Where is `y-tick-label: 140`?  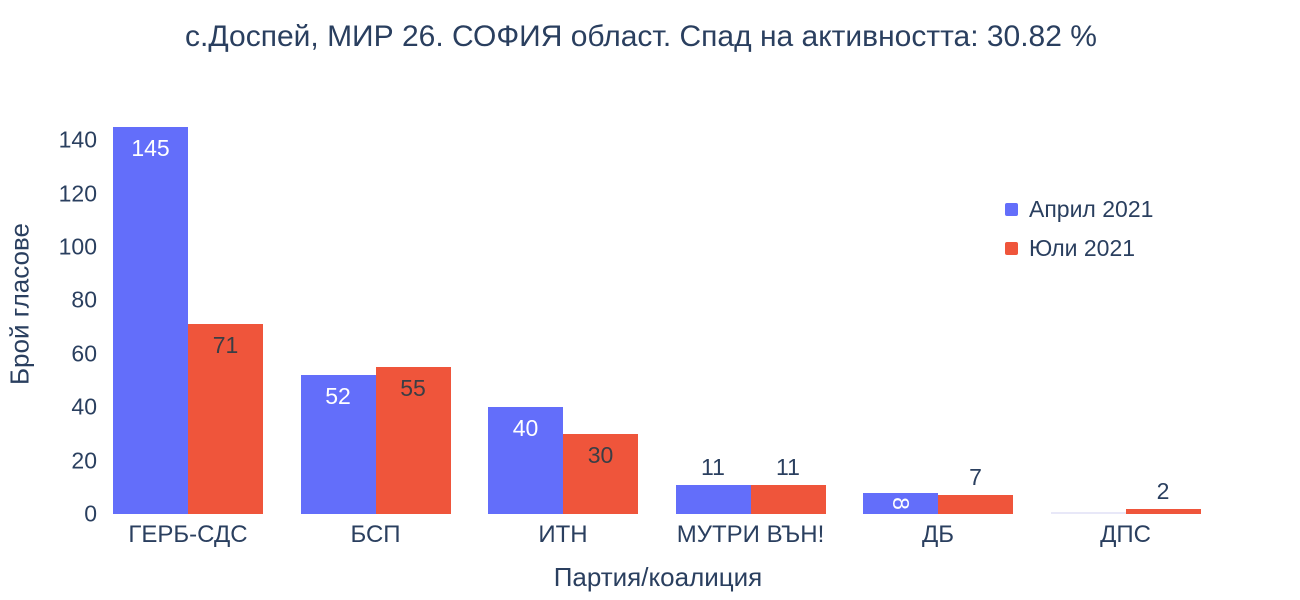 y-tick-label: 140 is located at coordinates (77, 139).